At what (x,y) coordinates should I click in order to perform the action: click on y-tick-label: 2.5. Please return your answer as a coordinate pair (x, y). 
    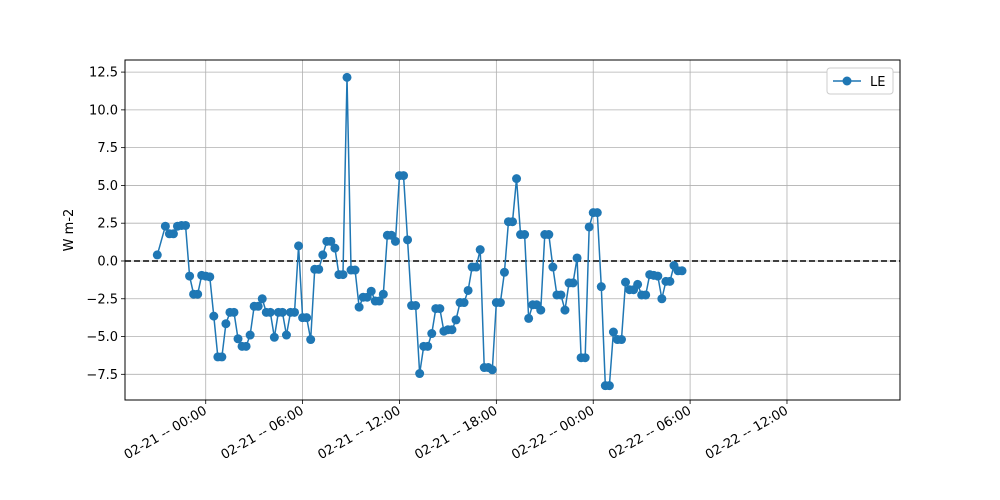
    Looking at the image, I should click on (107, 224).